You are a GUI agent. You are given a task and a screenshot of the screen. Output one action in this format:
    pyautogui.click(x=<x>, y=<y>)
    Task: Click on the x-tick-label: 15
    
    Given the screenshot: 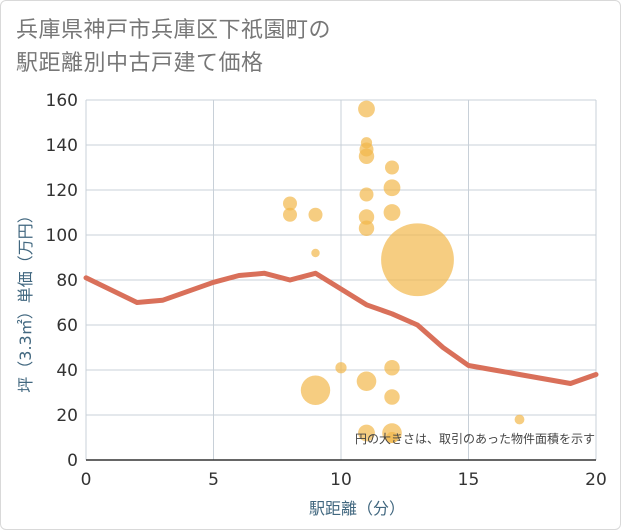 What is the action you would take?
    pyautogui.click(x=469, y=480)
    